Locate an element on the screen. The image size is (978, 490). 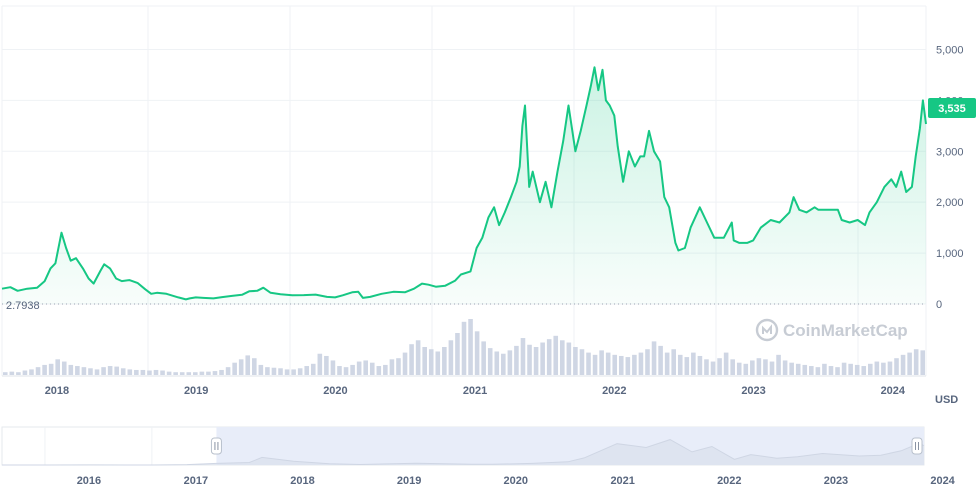
y-tick-label: 0 is located at coordinates (939, 305).